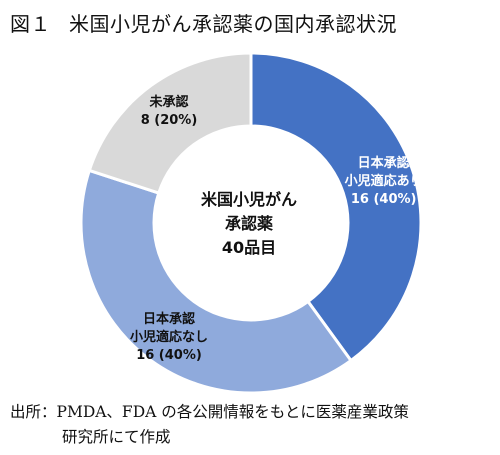  Describe the element at coordinates (33, 412) in the screenshot. I see `source-label: 出所：` at that location.